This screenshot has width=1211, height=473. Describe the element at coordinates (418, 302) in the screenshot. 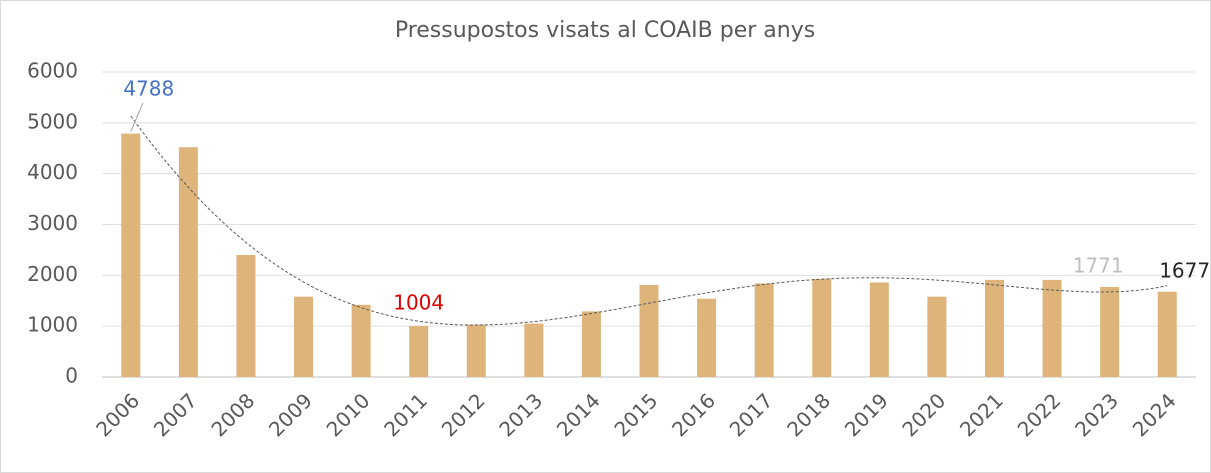

I see `data-label: 1004` at that location.